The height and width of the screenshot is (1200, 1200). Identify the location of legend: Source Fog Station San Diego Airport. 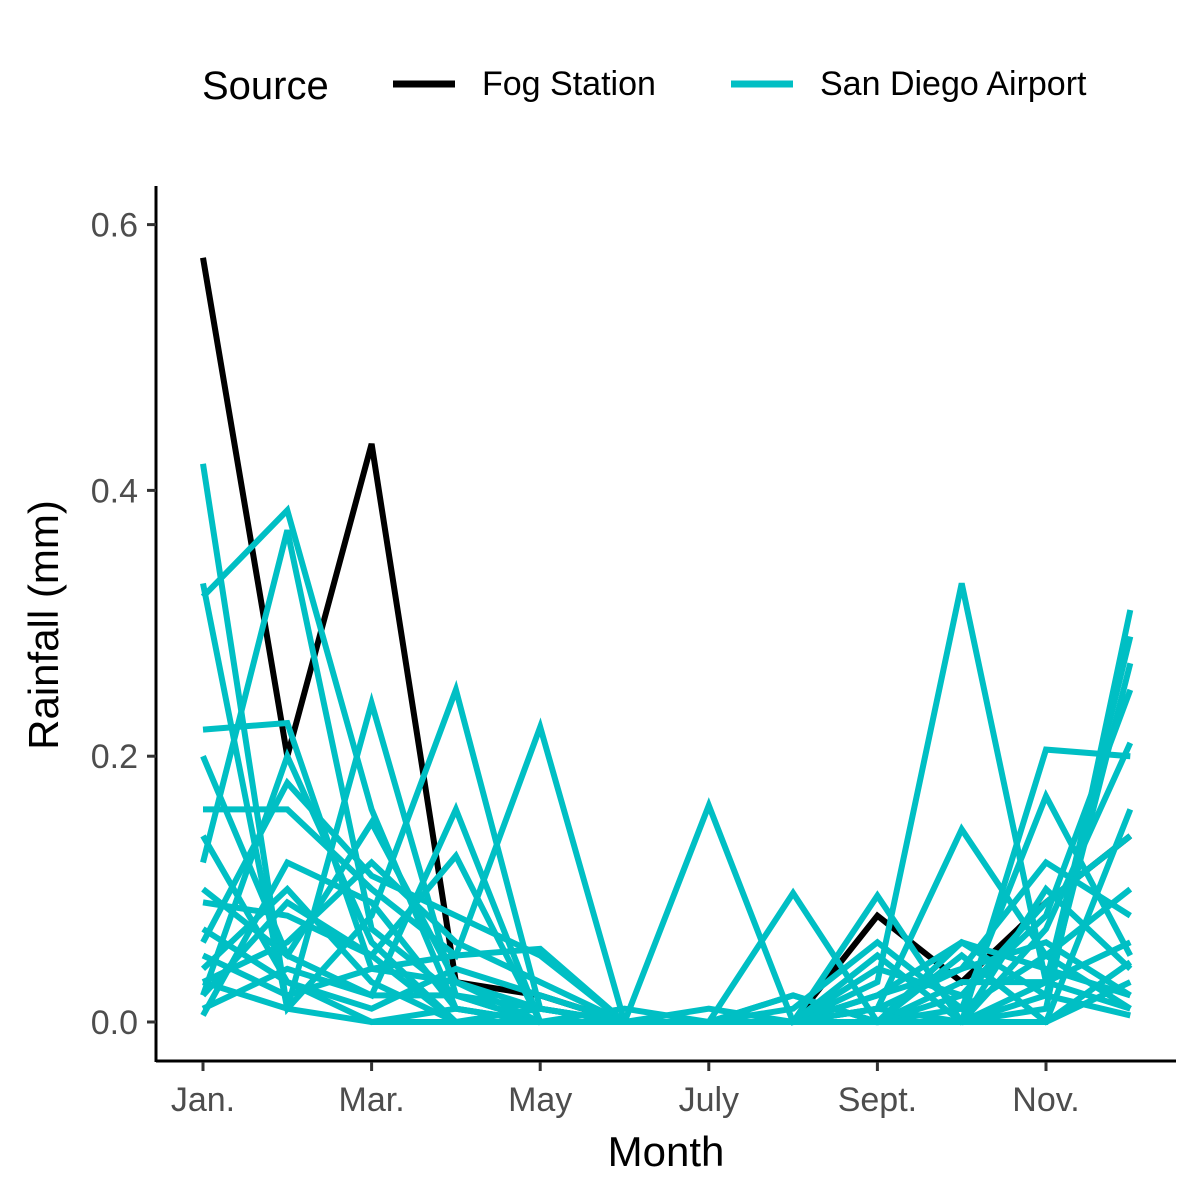
(644, 86).